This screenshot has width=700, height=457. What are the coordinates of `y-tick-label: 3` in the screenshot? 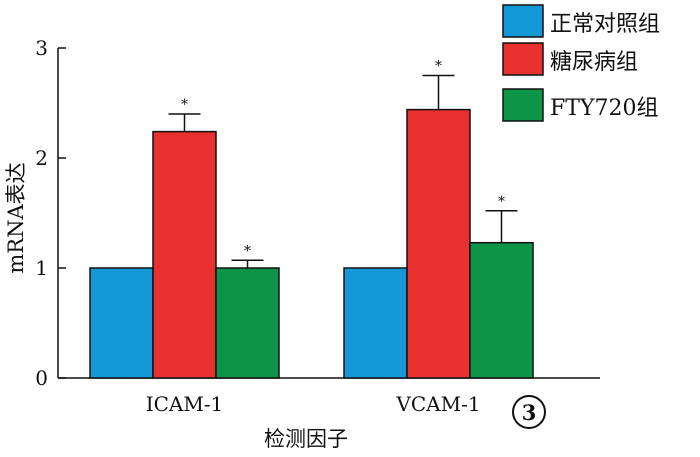 It's located at (41, 48).